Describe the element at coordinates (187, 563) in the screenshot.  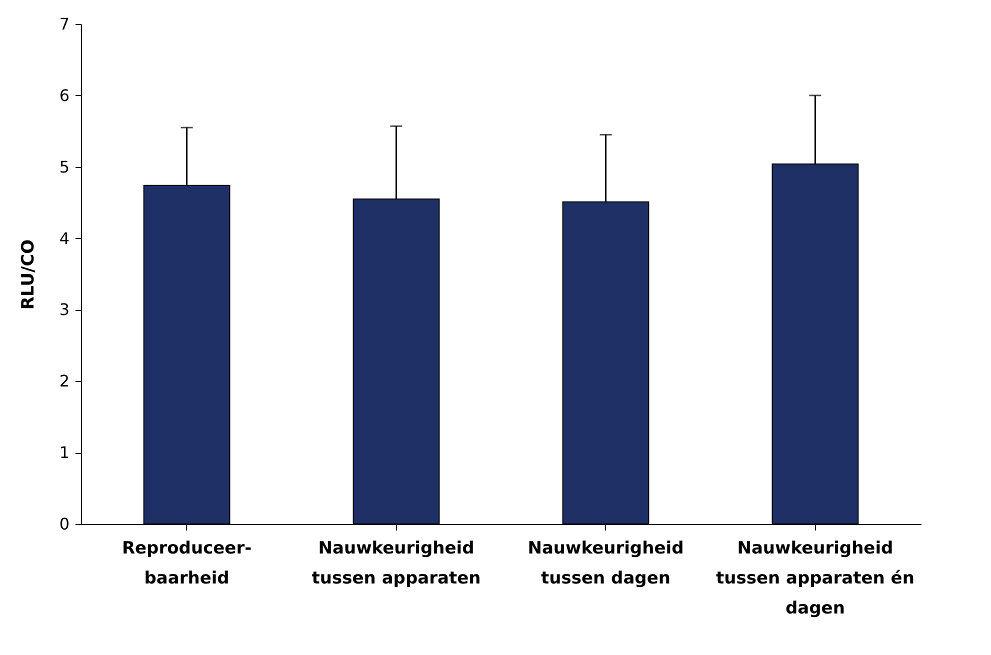
I see `x-tick-label: Reproduceer- baarheid` at that location.